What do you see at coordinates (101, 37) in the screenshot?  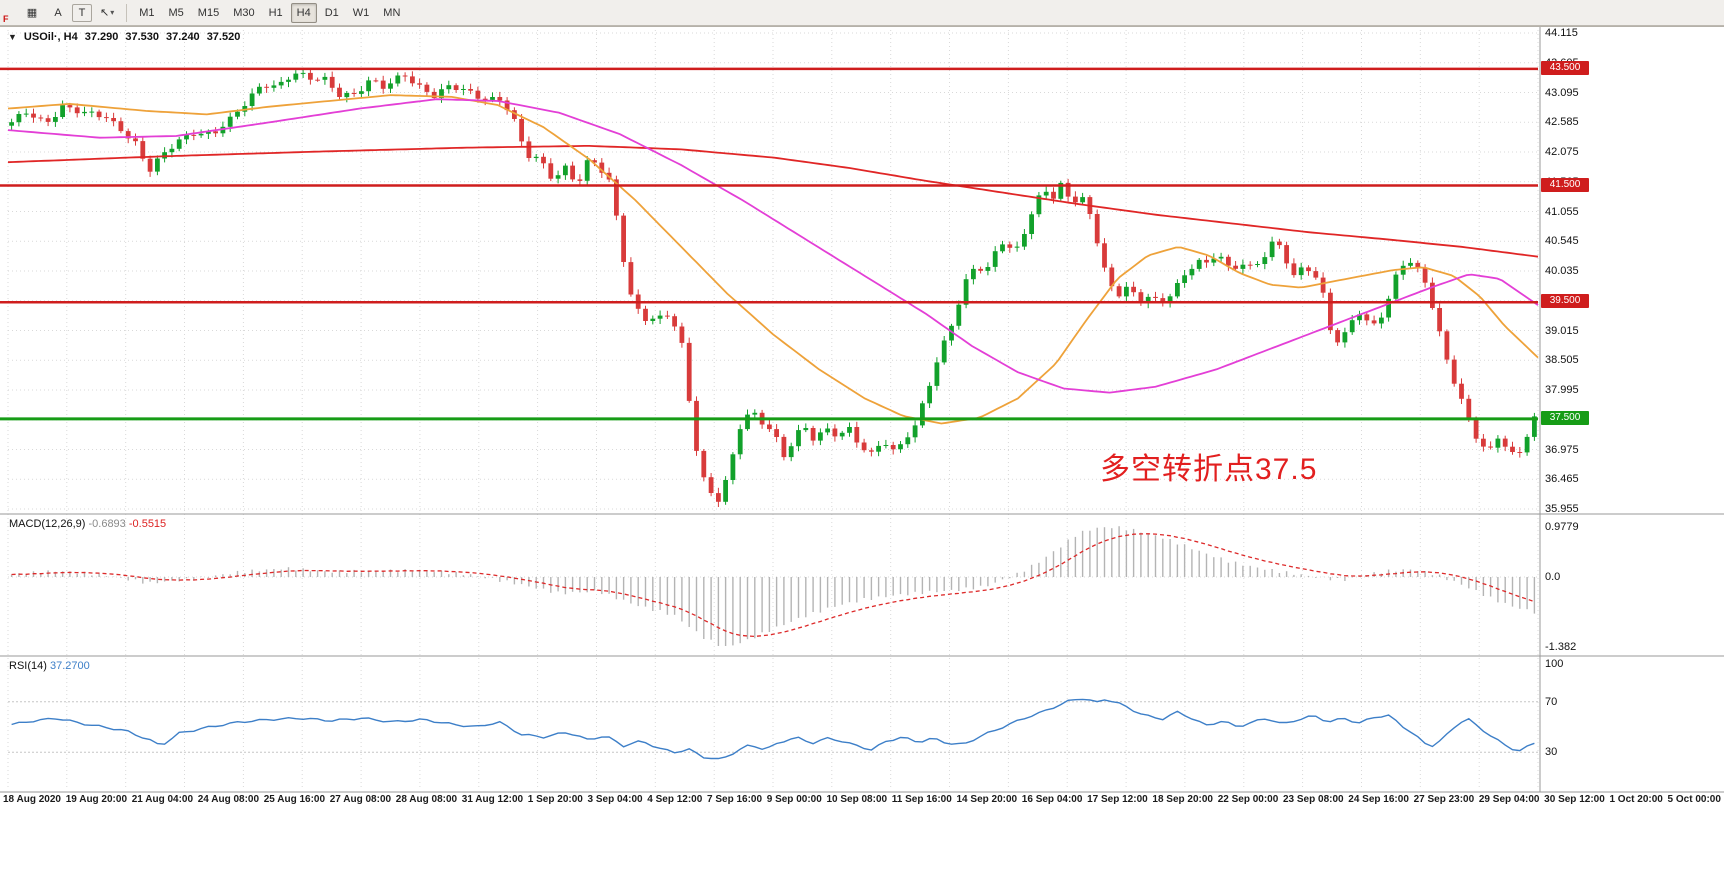 I see `open-value: 37.290` at bounding box center [101, 37].